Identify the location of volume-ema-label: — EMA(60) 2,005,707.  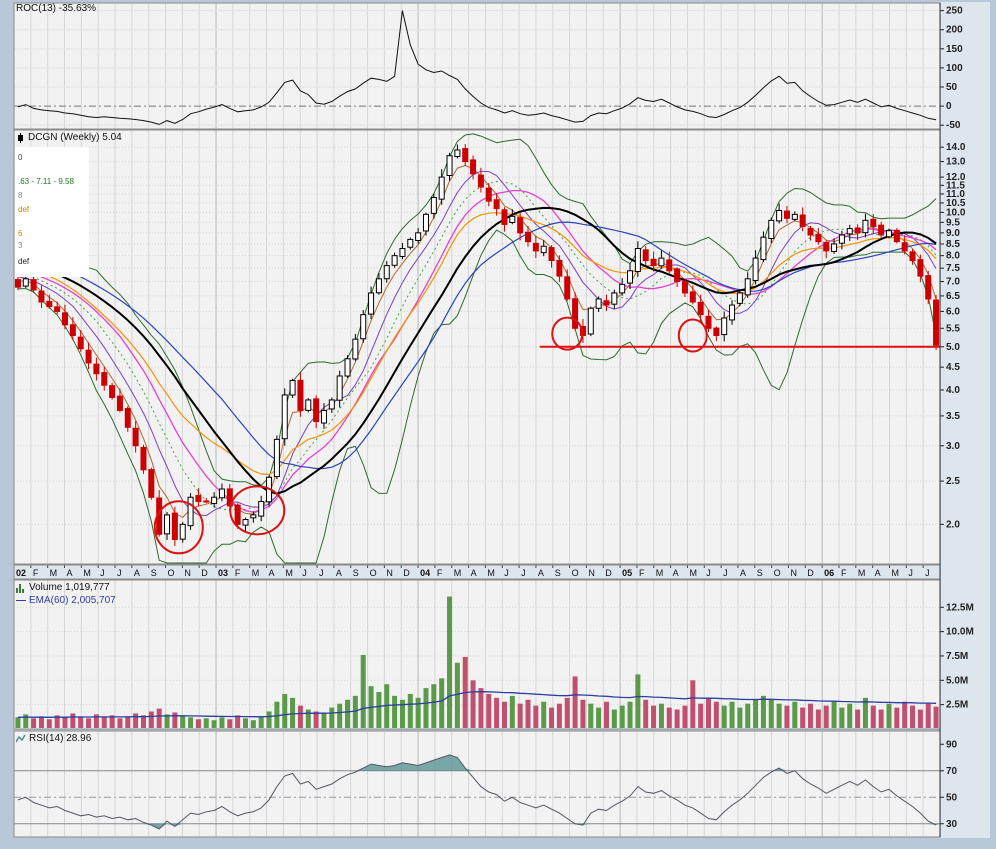
(66, 600).